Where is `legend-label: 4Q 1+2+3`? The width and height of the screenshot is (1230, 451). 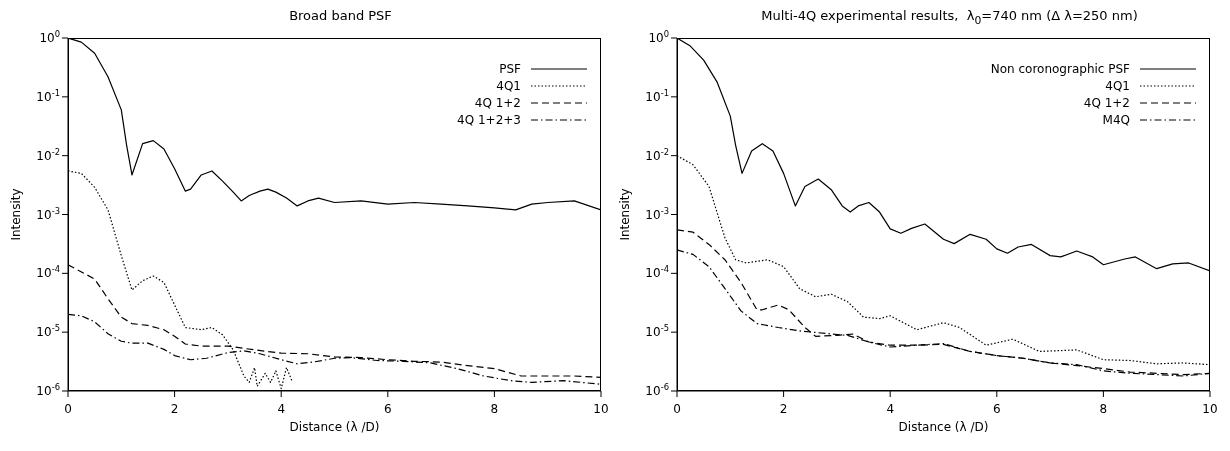 legend-label: 4Q 1+2+3 is located at coordinates (489, 119).